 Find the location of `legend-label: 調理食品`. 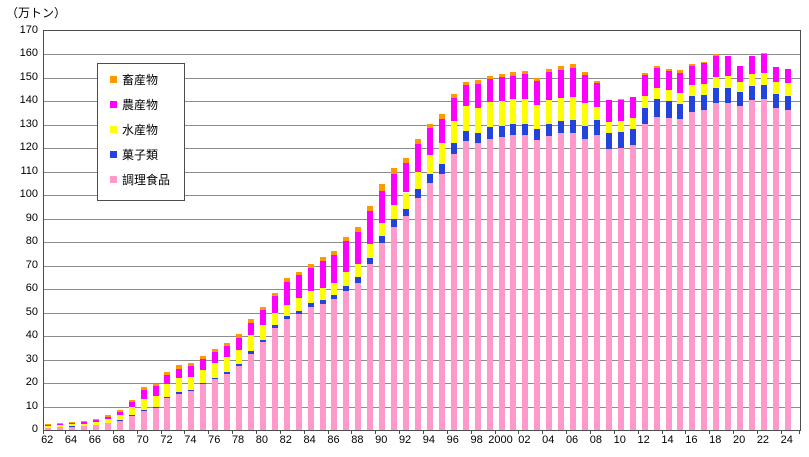

legend-label: 調理食品 is located at coordinates (146, 180).